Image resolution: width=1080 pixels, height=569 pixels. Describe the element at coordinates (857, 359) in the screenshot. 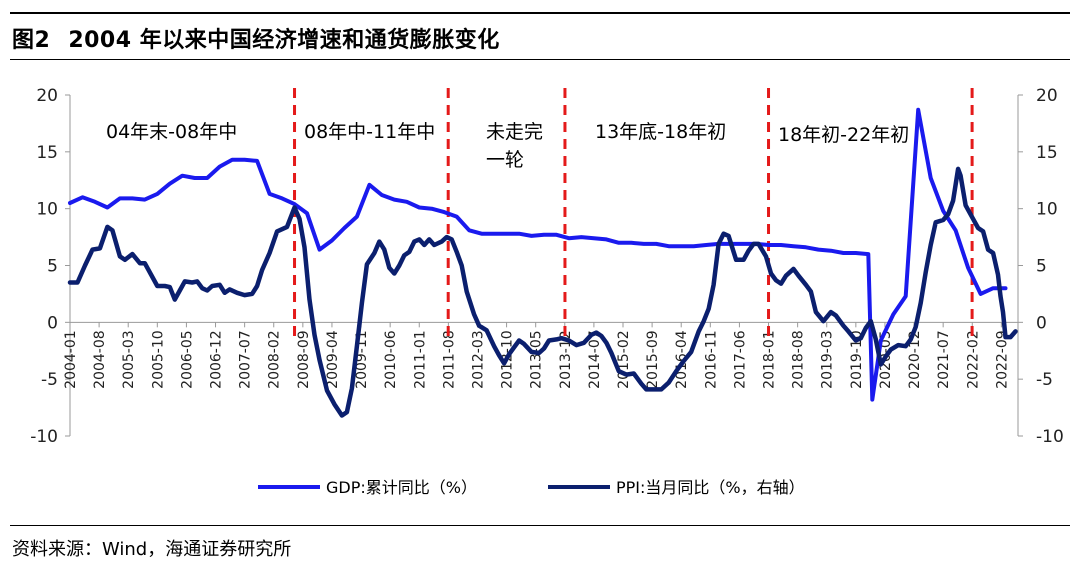

I see `x-tick-label: 2019-10` at that location.